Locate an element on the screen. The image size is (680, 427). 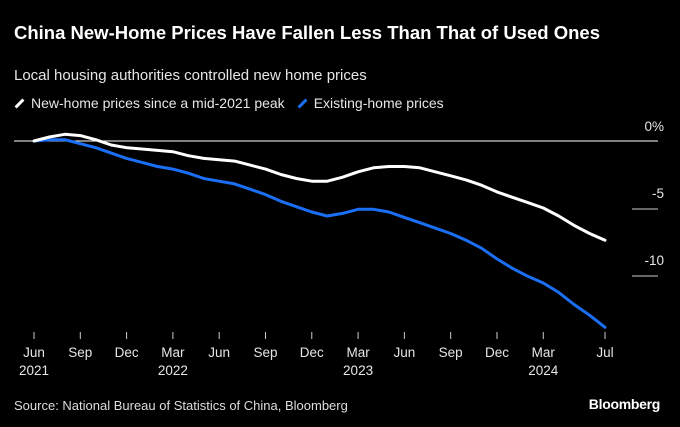
y-tick-label: -10 is located at coordinates (654, 260).